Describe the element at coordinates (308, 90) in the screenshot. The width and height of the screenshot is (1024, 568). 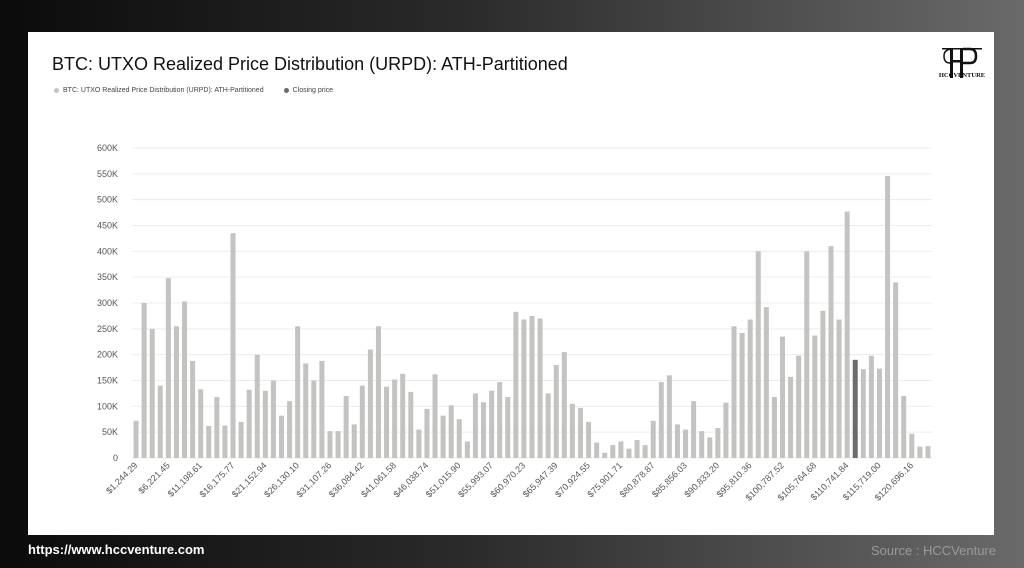
I see `legend-item-closing-price: Closing price` at that location.